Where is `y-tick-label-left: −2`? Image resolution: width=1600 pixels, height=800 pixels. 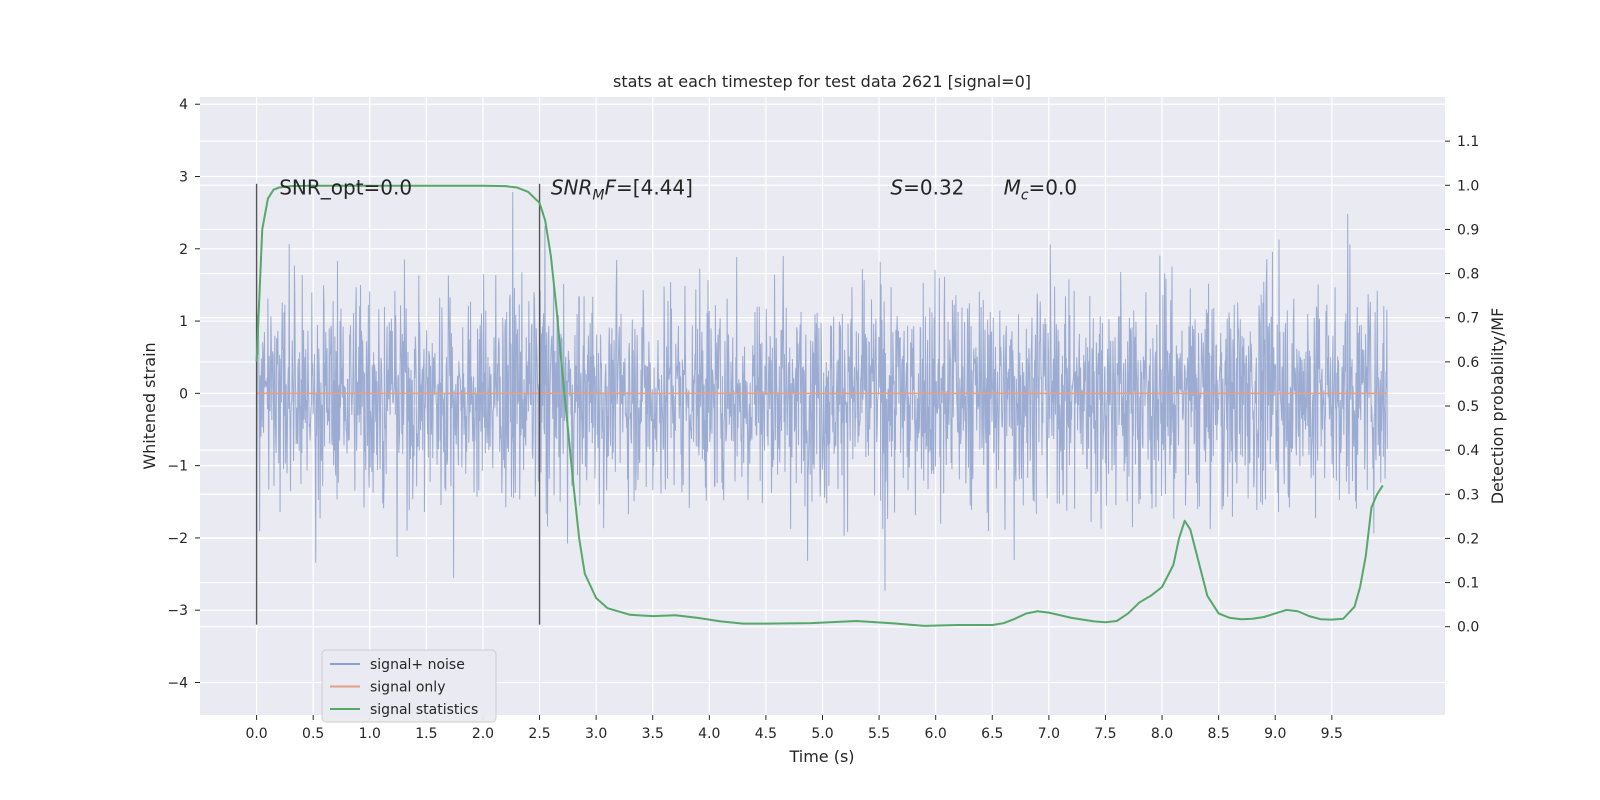 y-tick-label-left: −2 is located at coordinates (177, 539).